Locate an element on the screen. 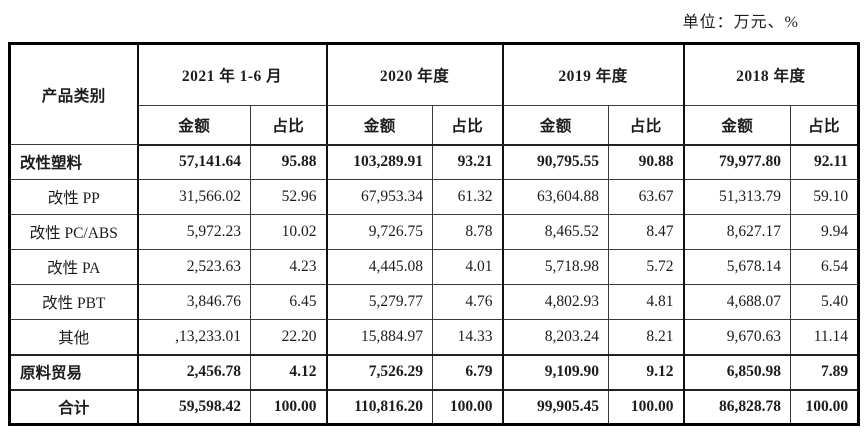  cell-value: 4,688.07 is located at coordinates (737, 302).